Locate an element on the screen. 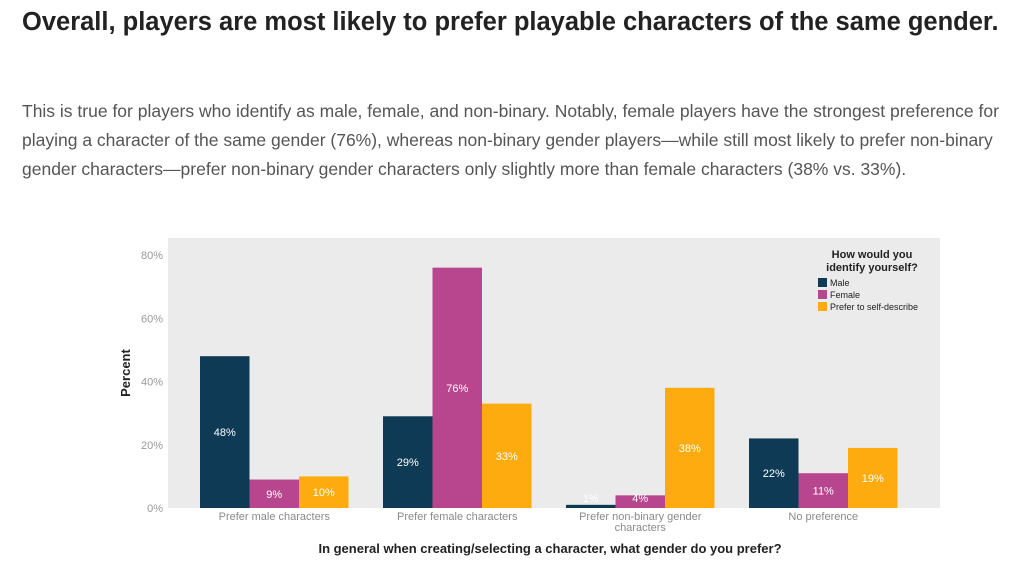  bar-value-label: 76% is located at coordinates (457, 389).